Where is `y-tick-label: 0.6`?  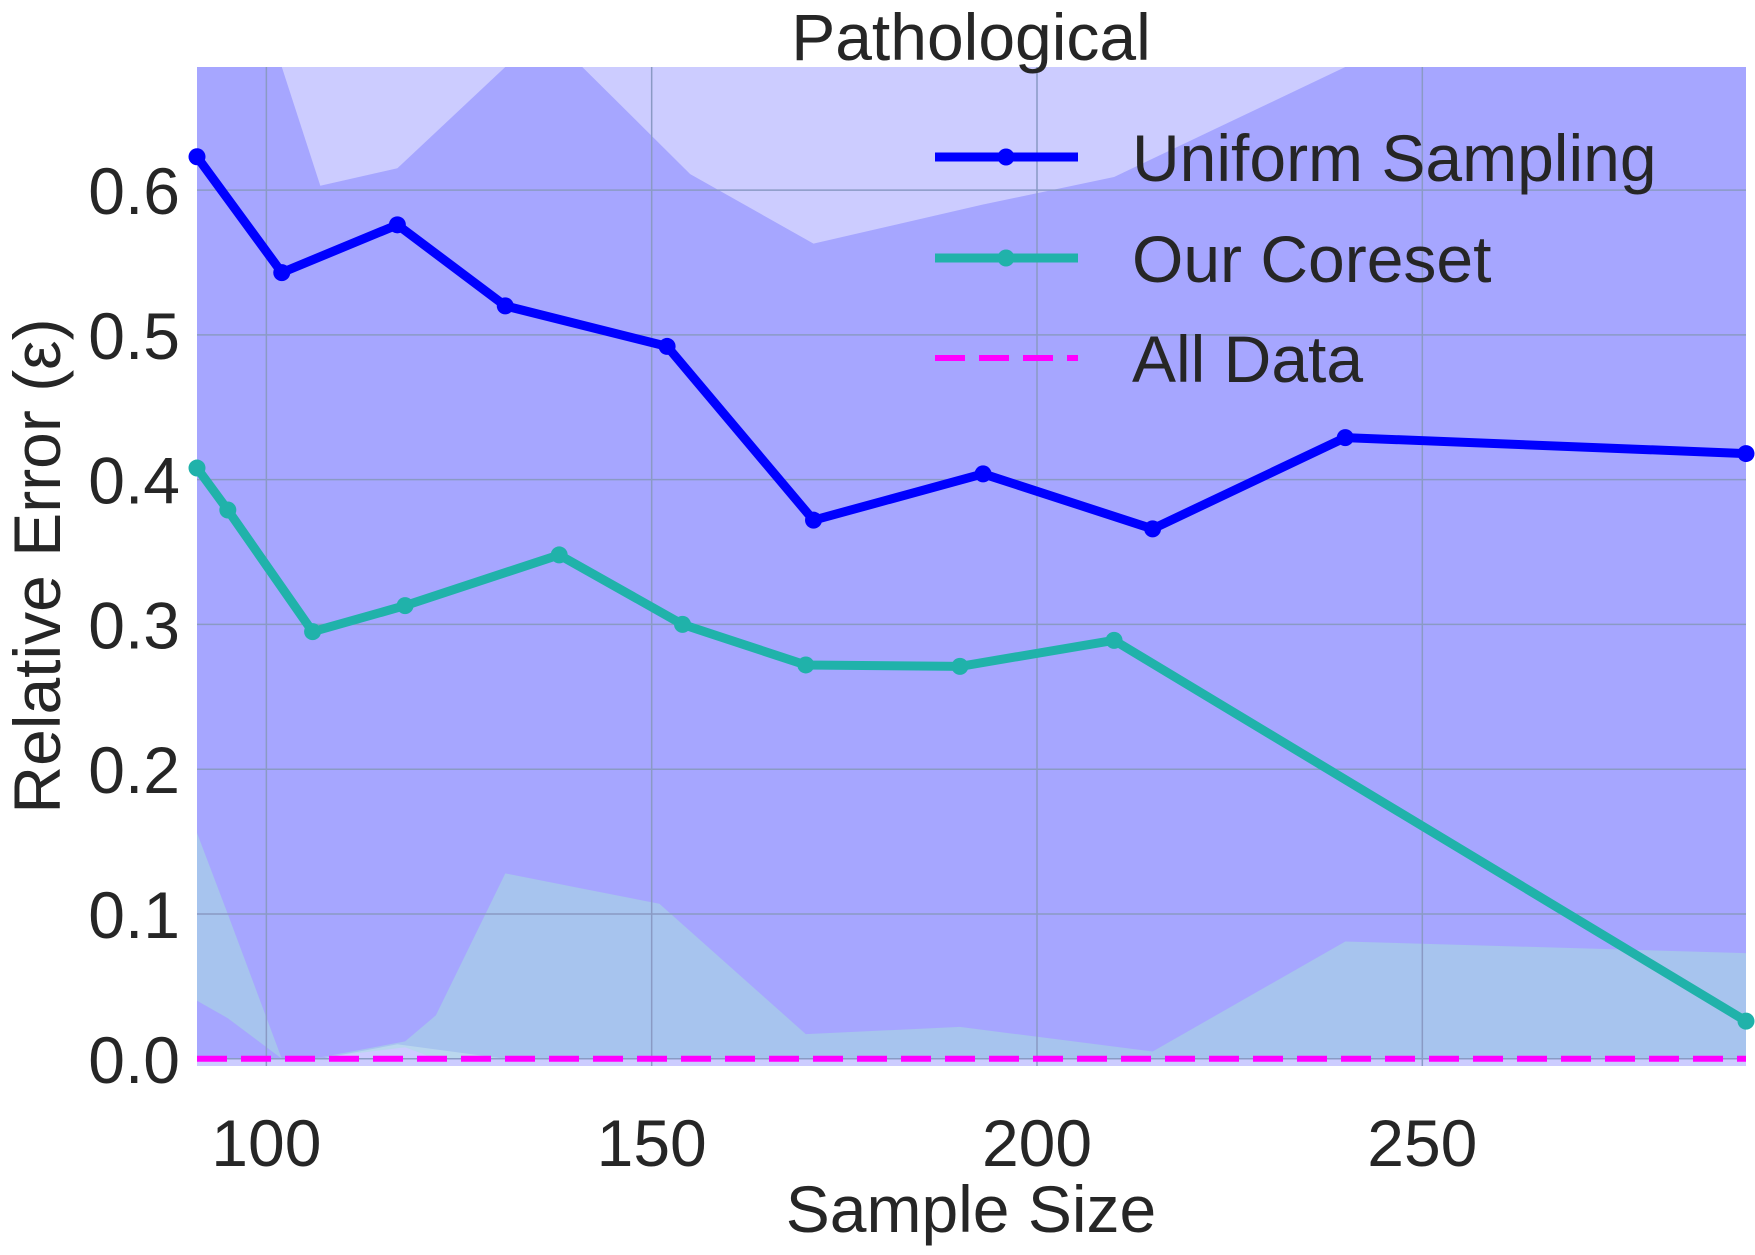 y-tick-label: 0.6 is located at coordinates (134, 191).